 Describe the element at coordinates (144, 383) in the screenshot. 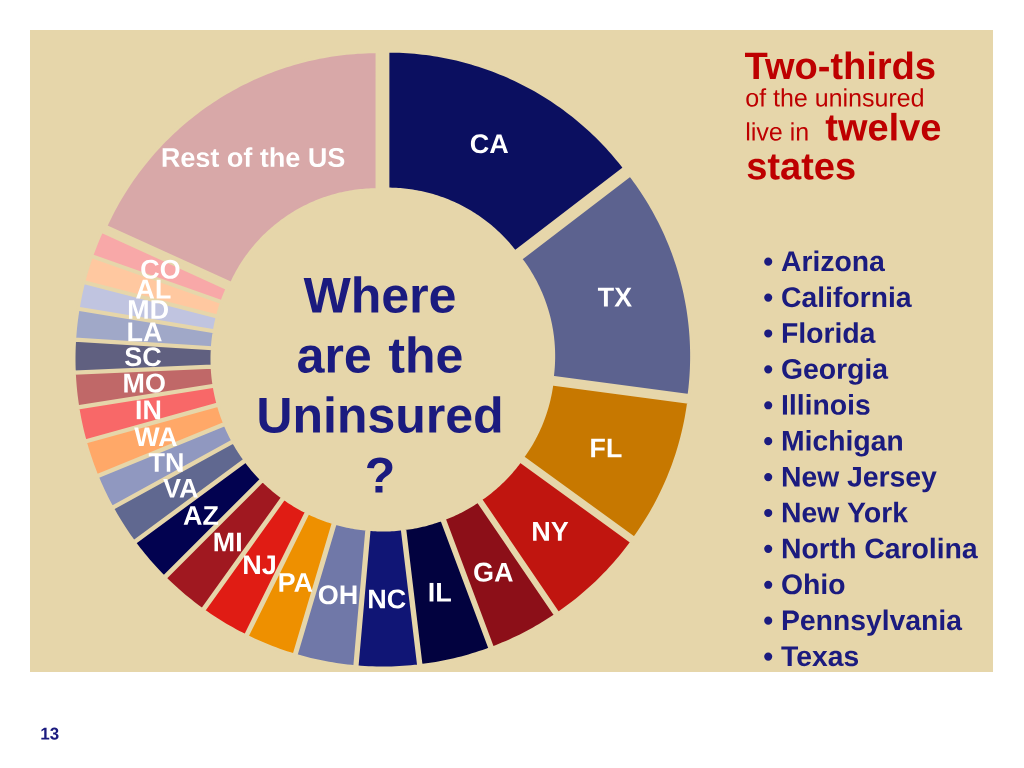

I see `slice-label: MO` at that location.